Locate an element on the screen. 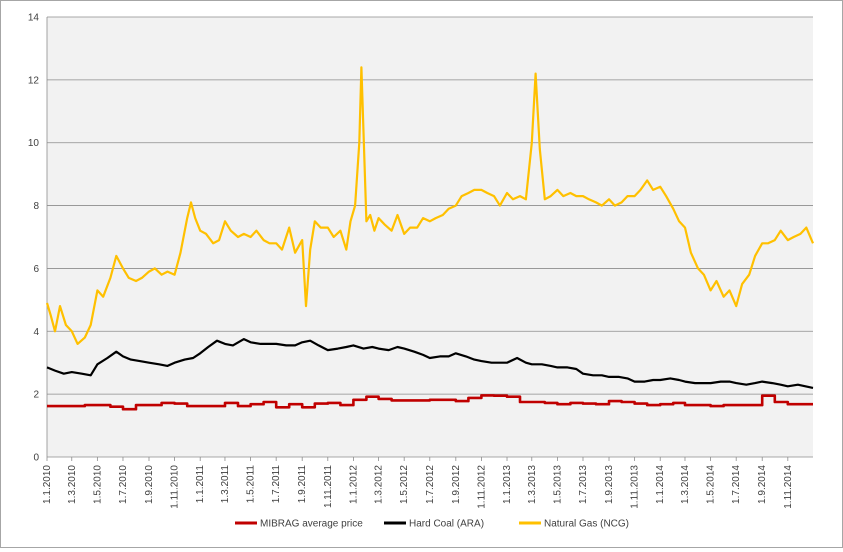 The width and height of the screenshot is (843, 552). x-tick-label: 1.9.2010 is located at coordinates (149, 484).